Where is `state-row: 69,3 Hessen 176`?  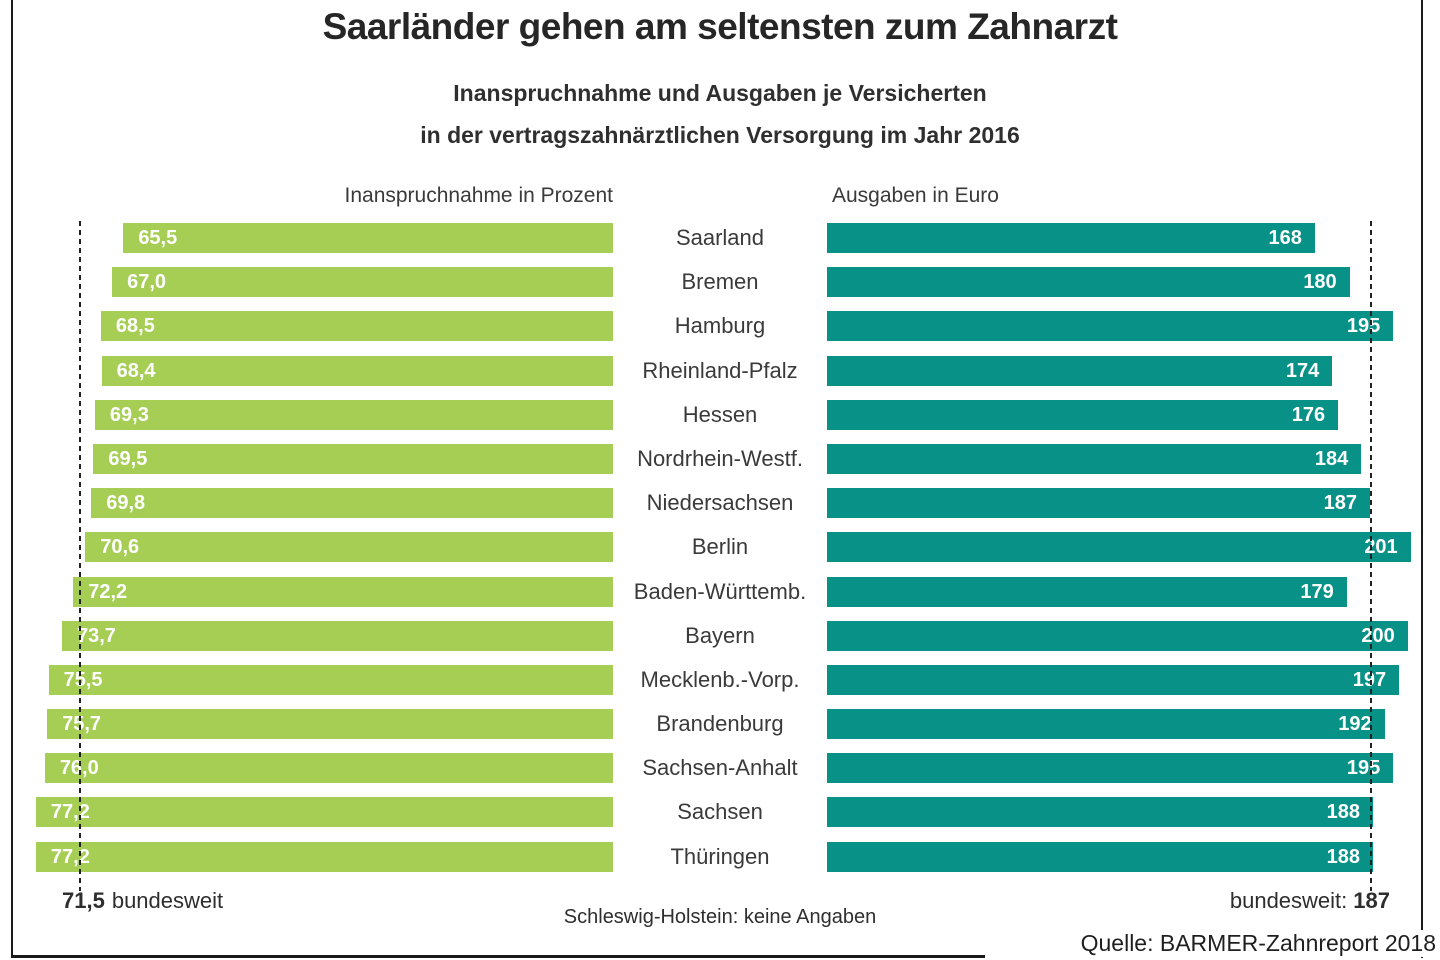 state-row: 69,3 Hessen 176 is located at coordinates (720, 415).